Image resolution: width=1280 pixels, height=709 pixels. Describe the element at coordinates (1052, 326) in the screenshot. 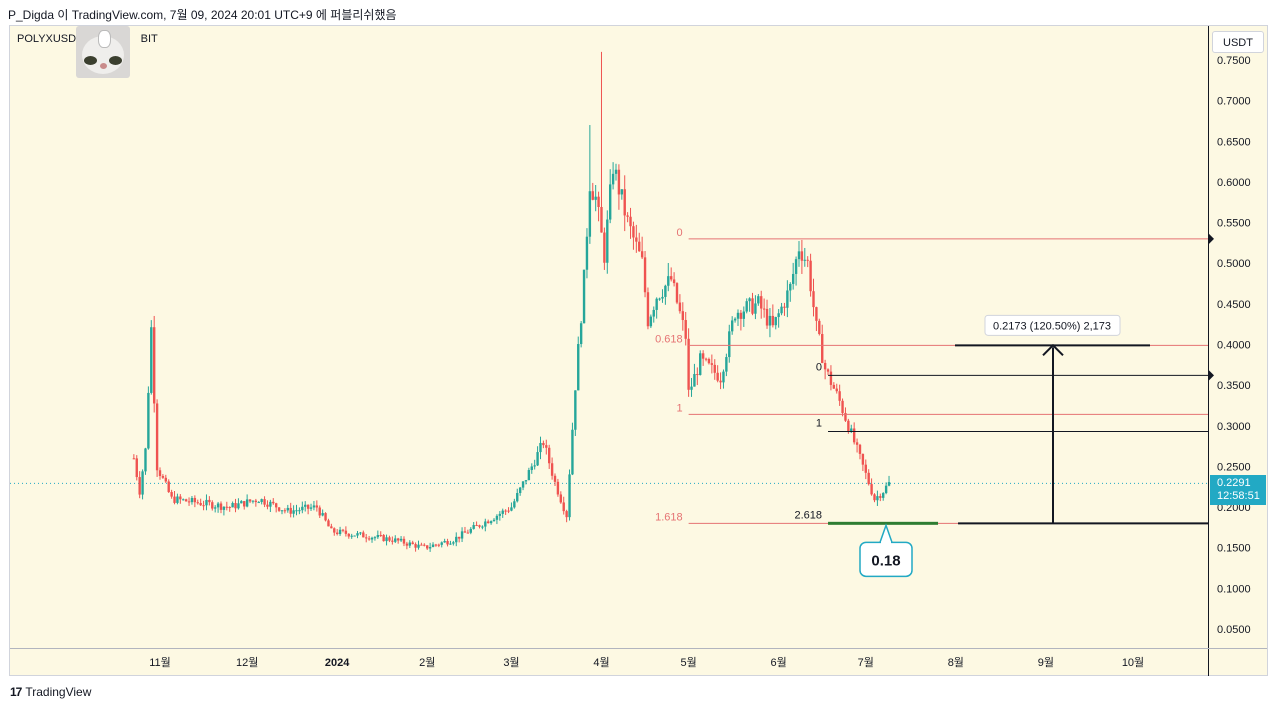

I see `measure-label: 0.2173 (120.50%) 2,173` at that location.